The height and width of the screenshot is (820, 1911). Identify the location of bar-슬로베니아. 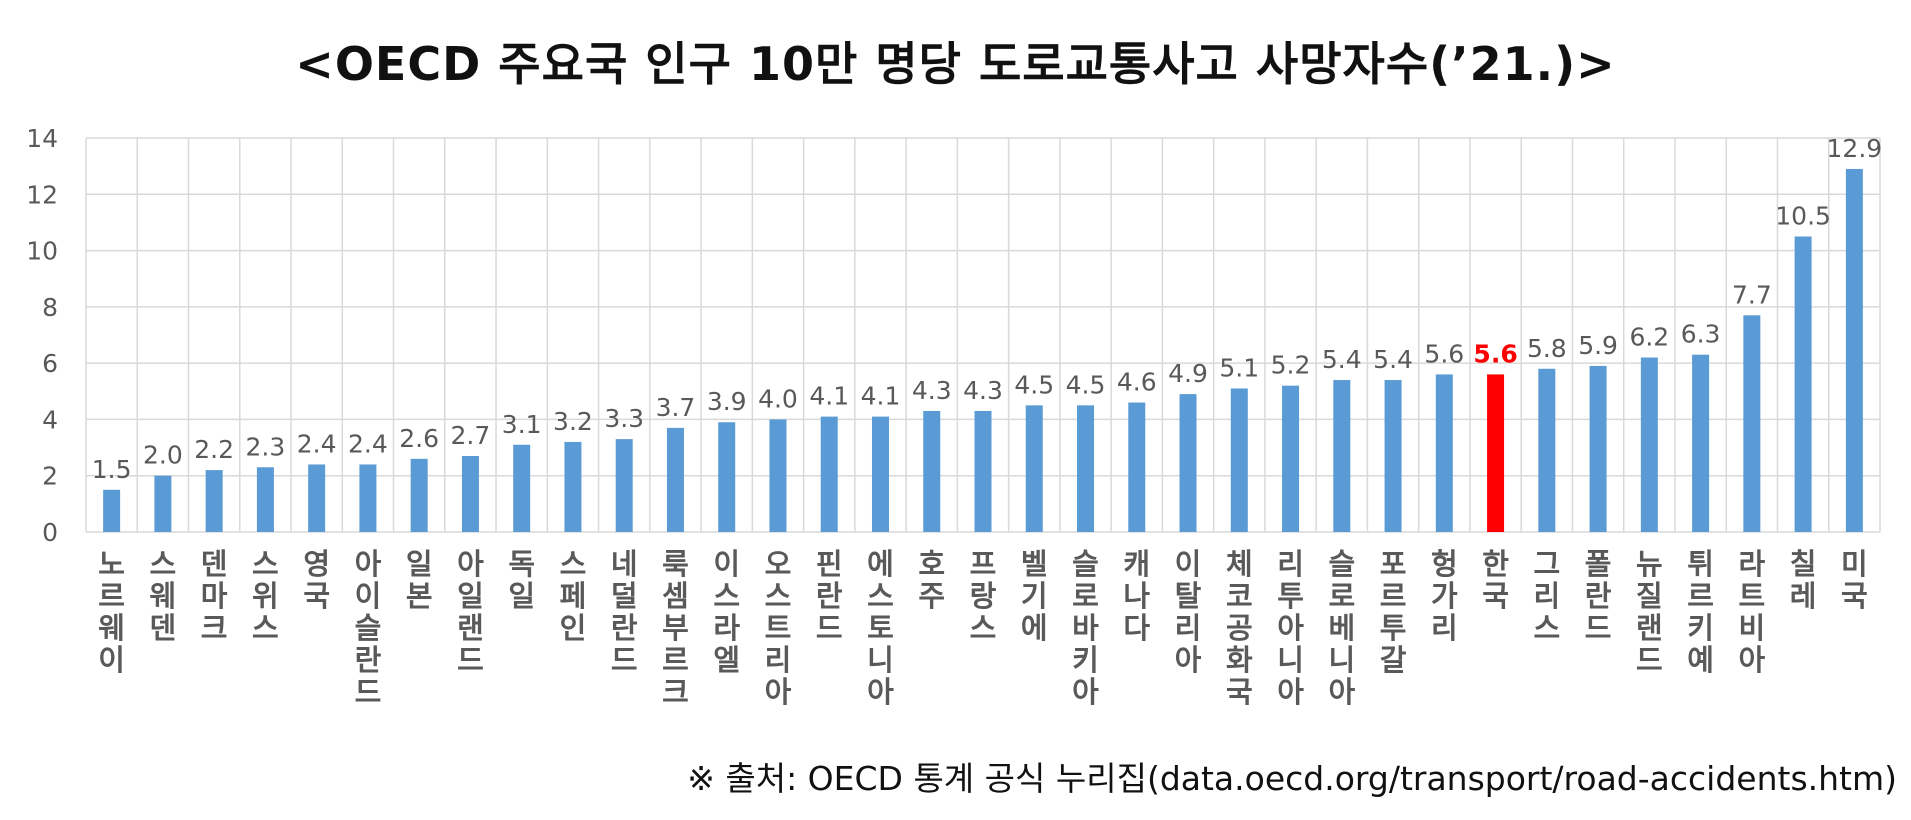
(1342, 456).